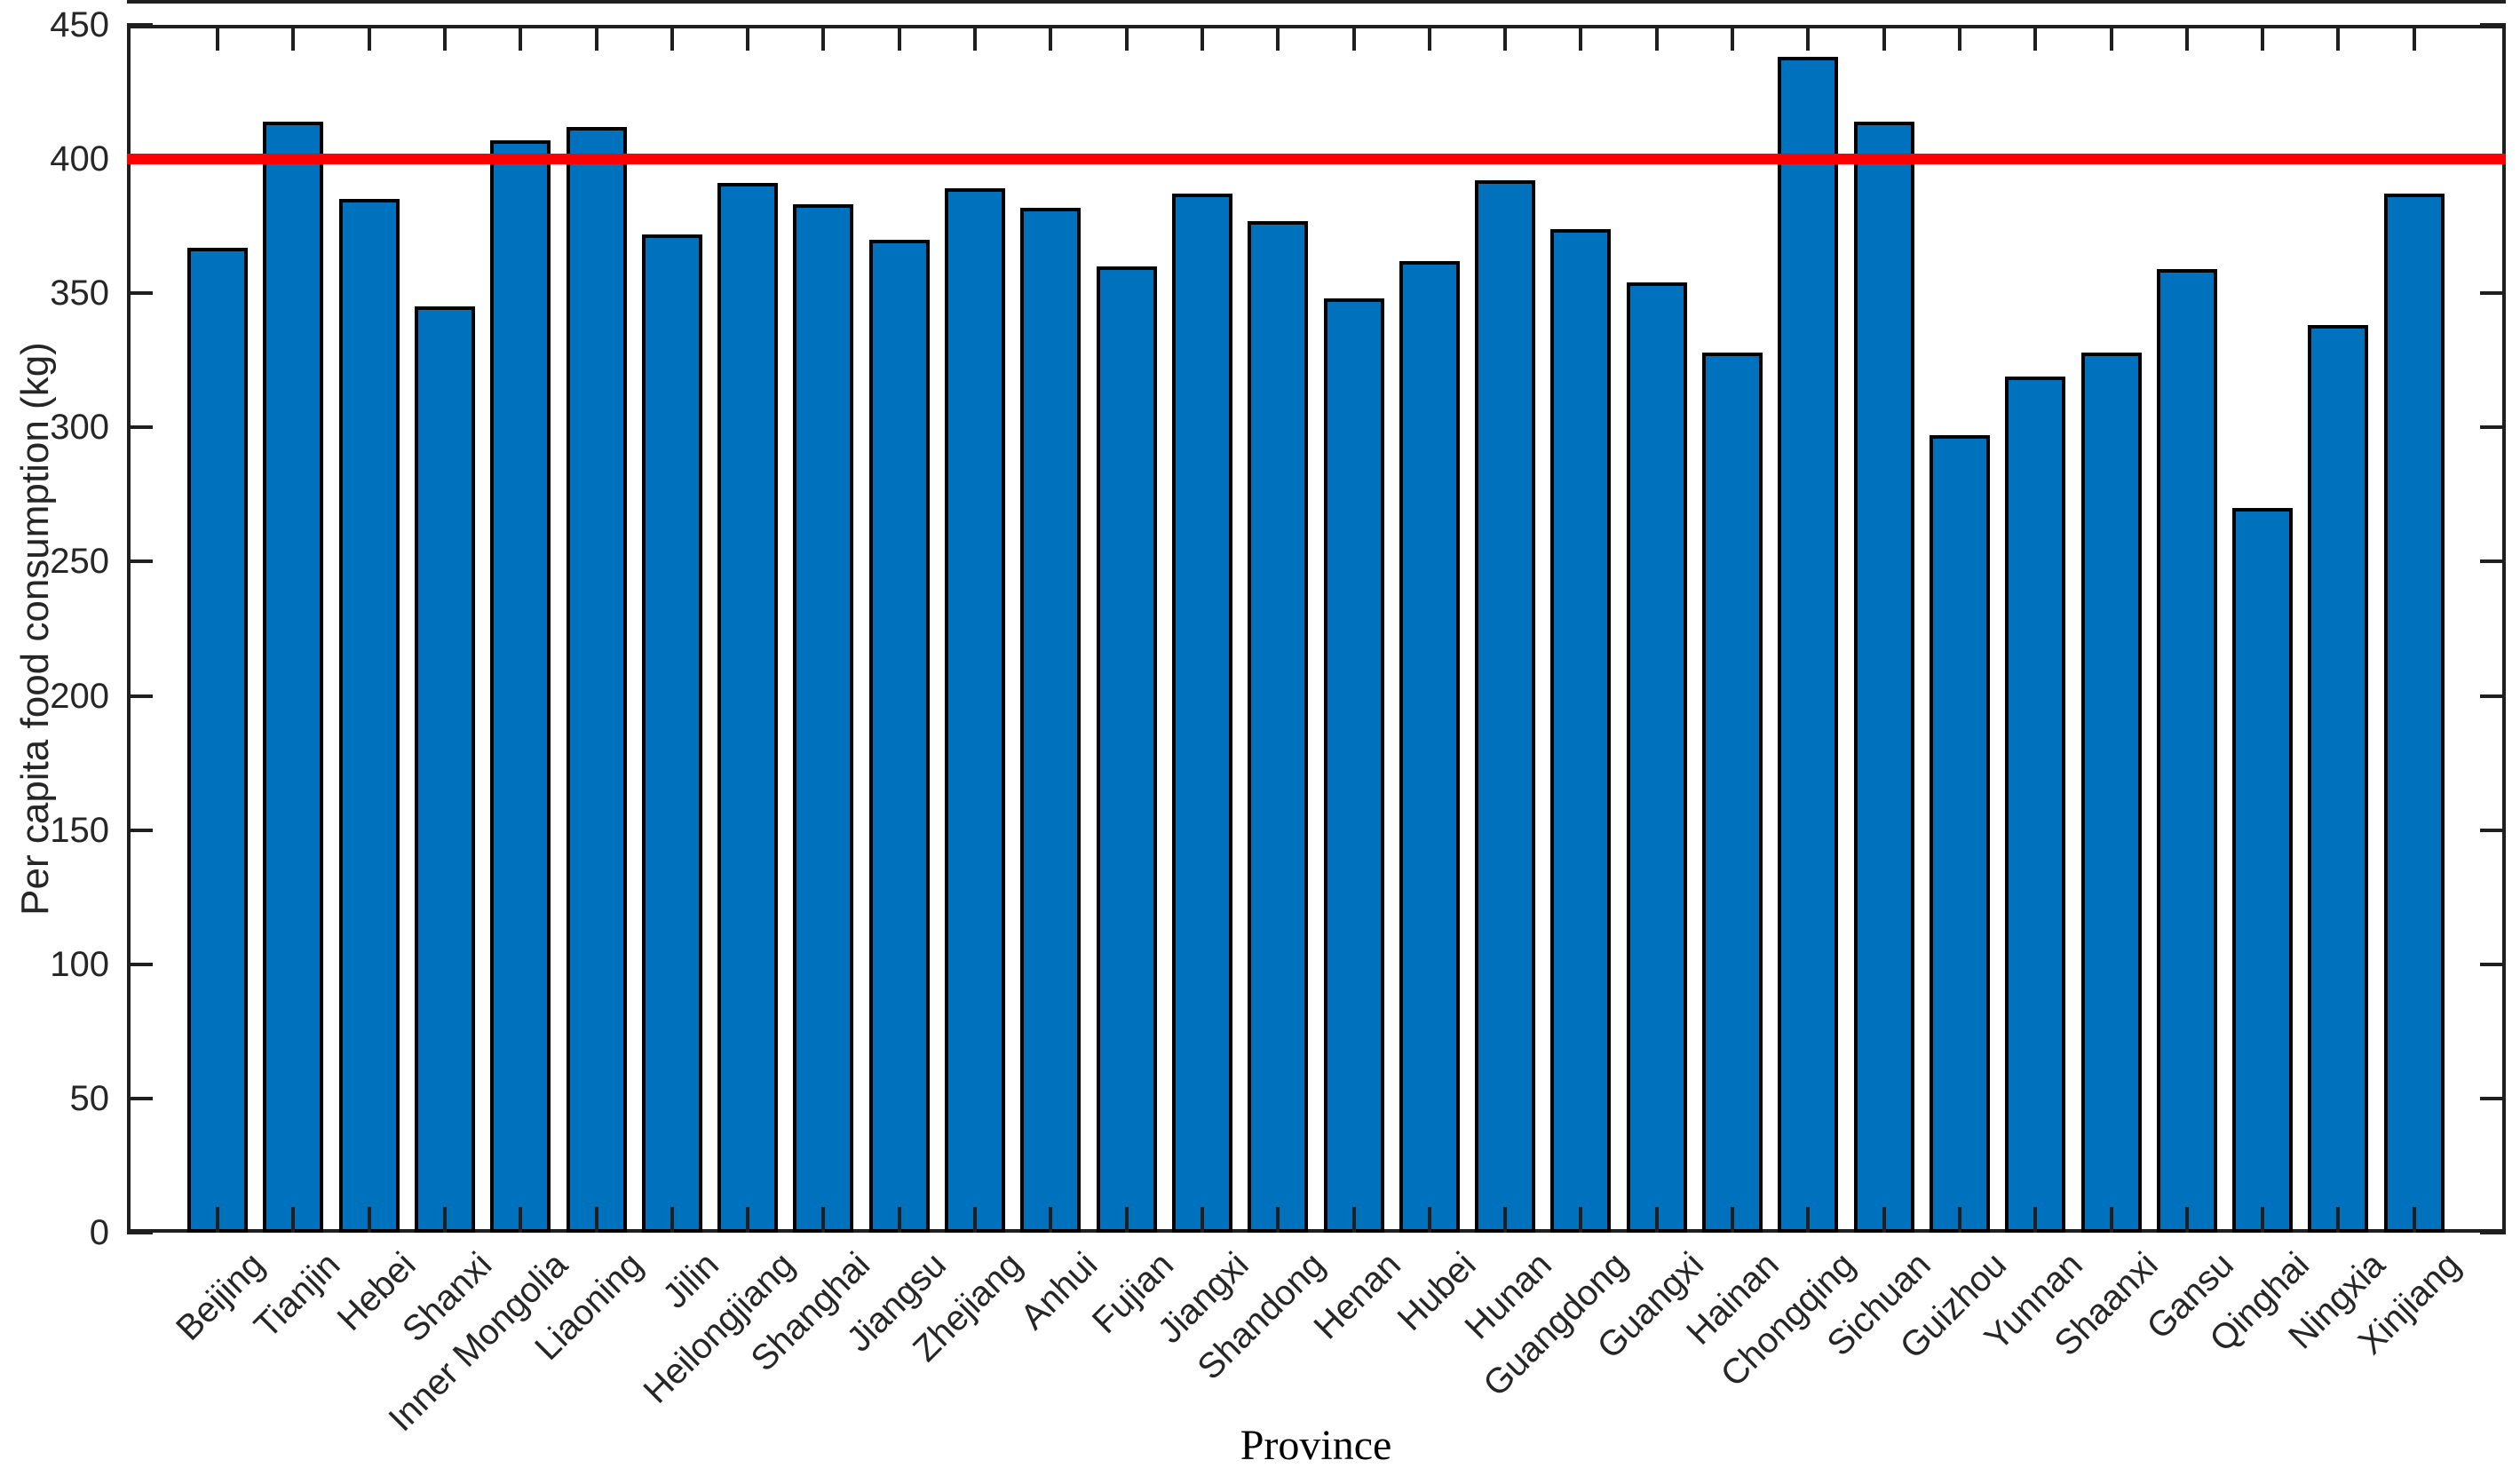 This screenshot has width=2520, height=1484. I want to click on x-tick-top-hunan, so click(1505, 38).